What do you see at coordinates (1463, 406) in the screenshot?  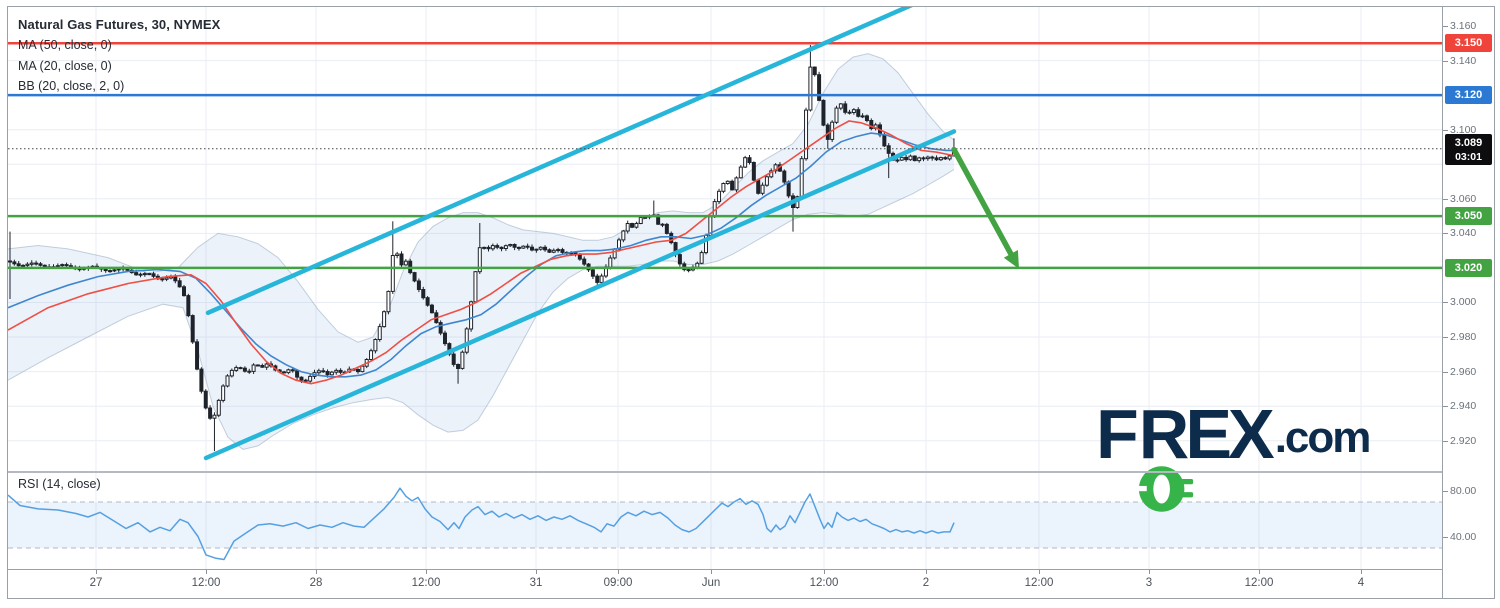 I see `price-axis-label: 2.940` at bounding box center [1463, 406].